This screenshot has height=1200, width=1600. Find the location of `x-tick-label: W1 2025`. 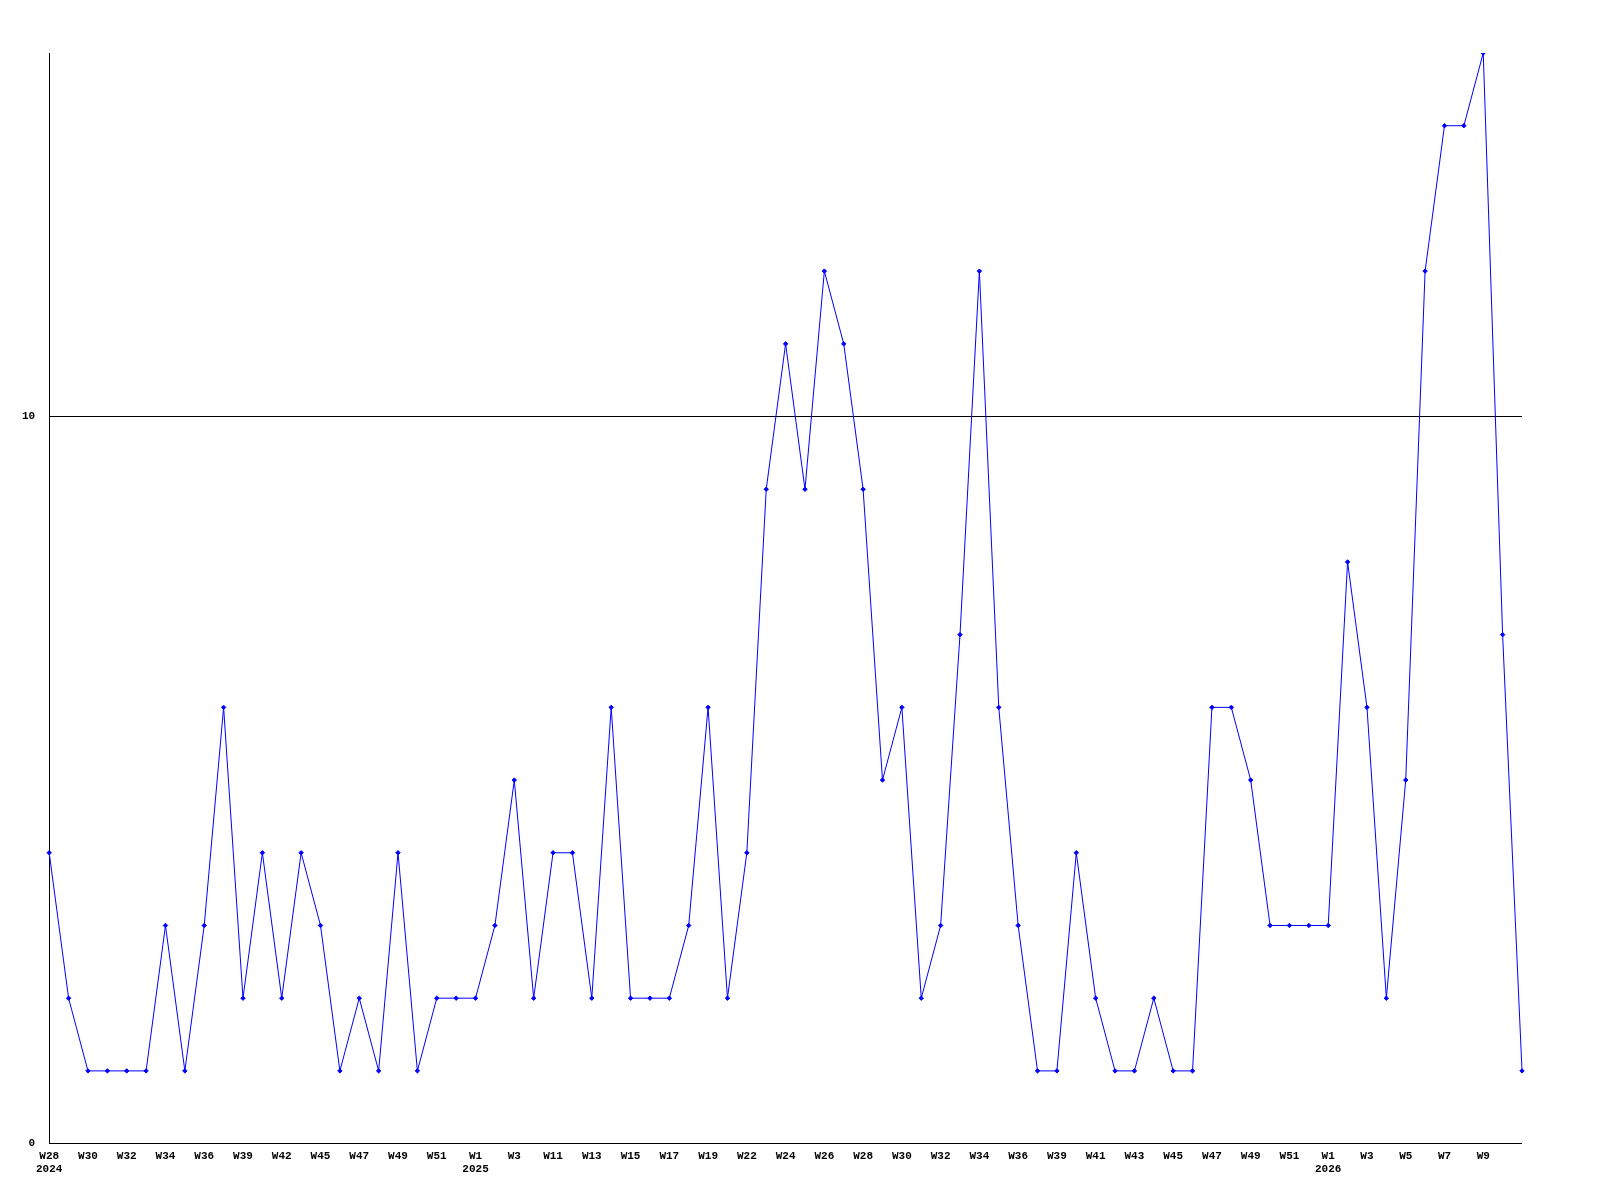

x-tick-label: W1 2025 is located at coordinates (476, 1162).